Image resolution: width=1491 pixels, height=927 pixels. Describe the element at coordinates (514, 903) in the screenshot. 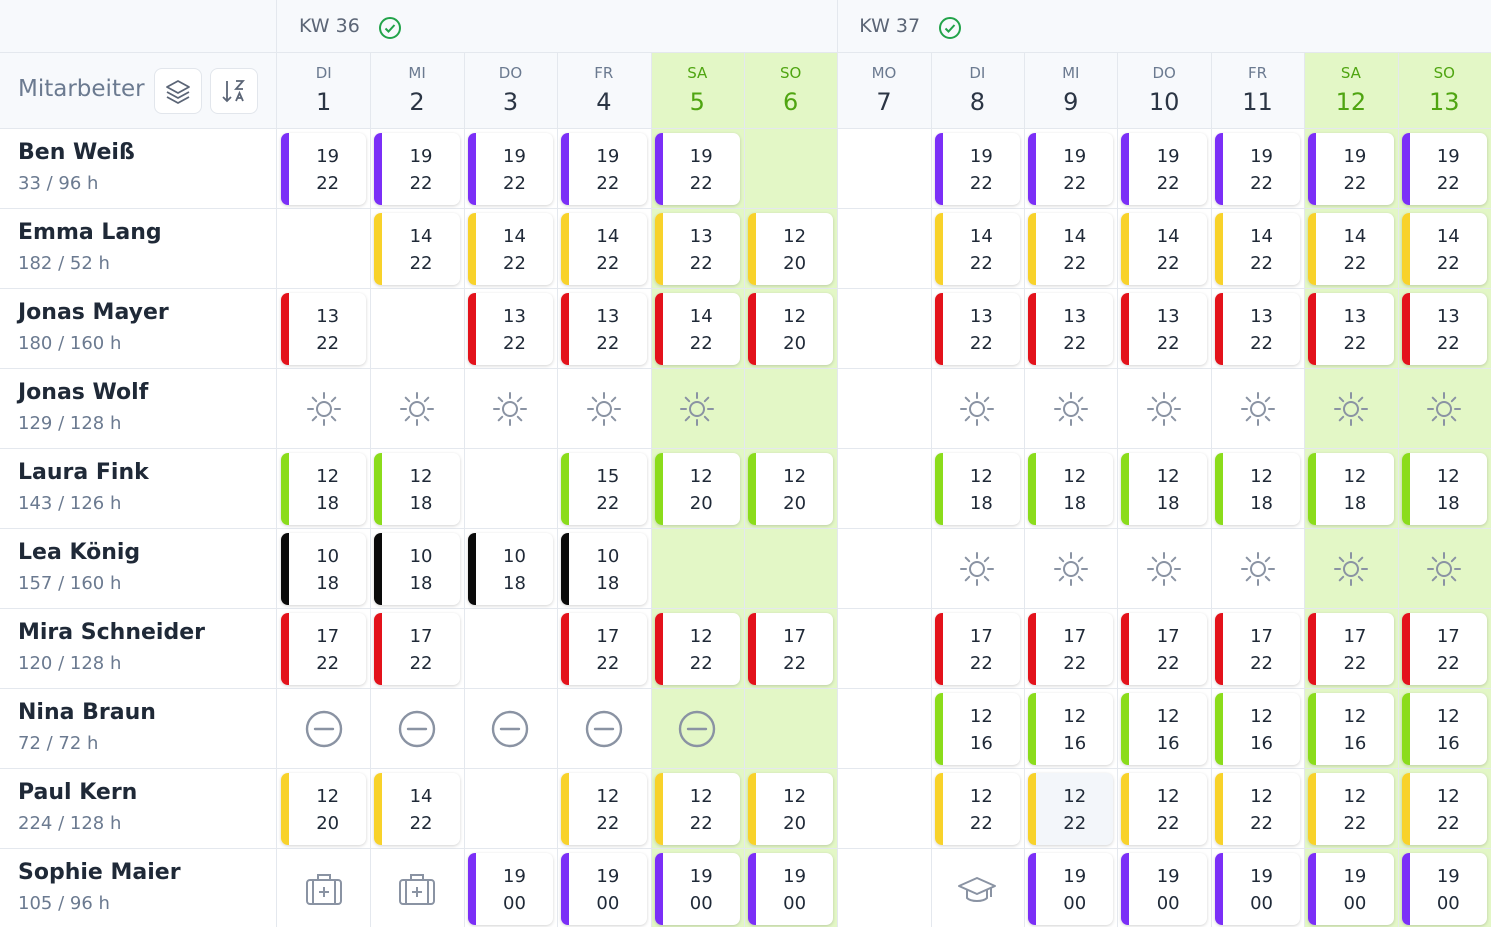

I see `shift-end: 00` at that location.